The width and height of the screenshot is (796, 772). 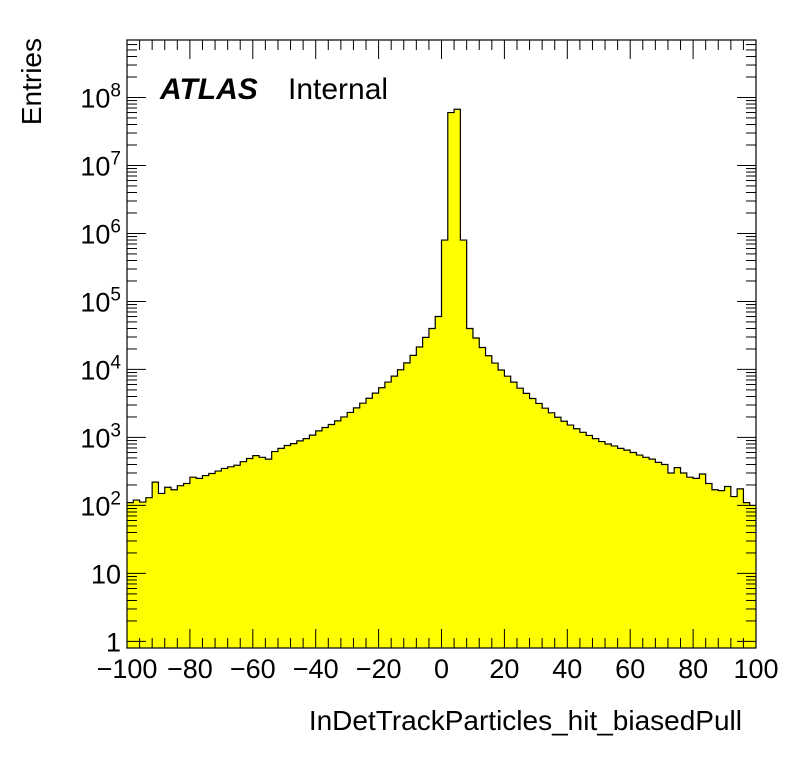 I want to click on x-tick-label: 80, so click(x=693, y=669).